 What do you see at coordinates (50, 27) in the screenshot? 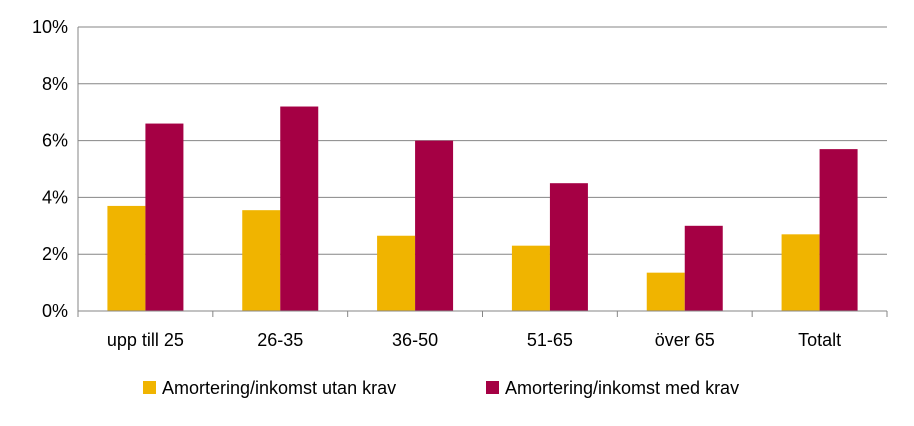
I see `y-tick-label: 10%` at bounding box center [50, 27].